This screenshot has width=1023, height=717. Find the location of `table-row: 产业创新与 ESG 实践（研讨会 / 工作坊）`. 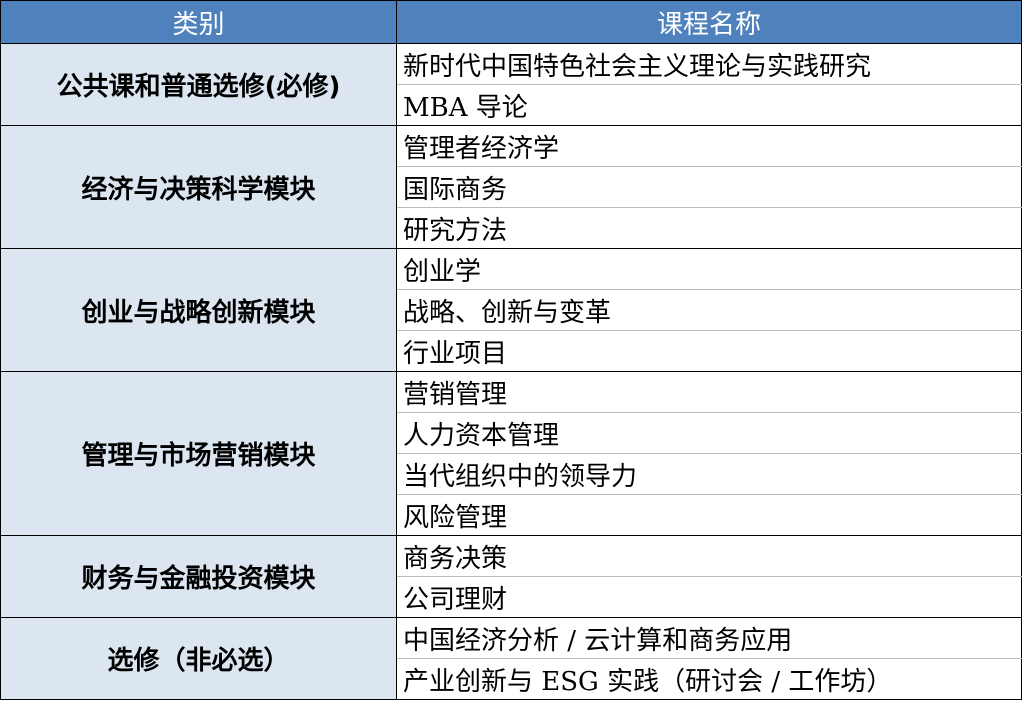

table-row: 产业创新与 ESG 实践（研讨会 / 工作坊） is located at coordinates (511, 679).